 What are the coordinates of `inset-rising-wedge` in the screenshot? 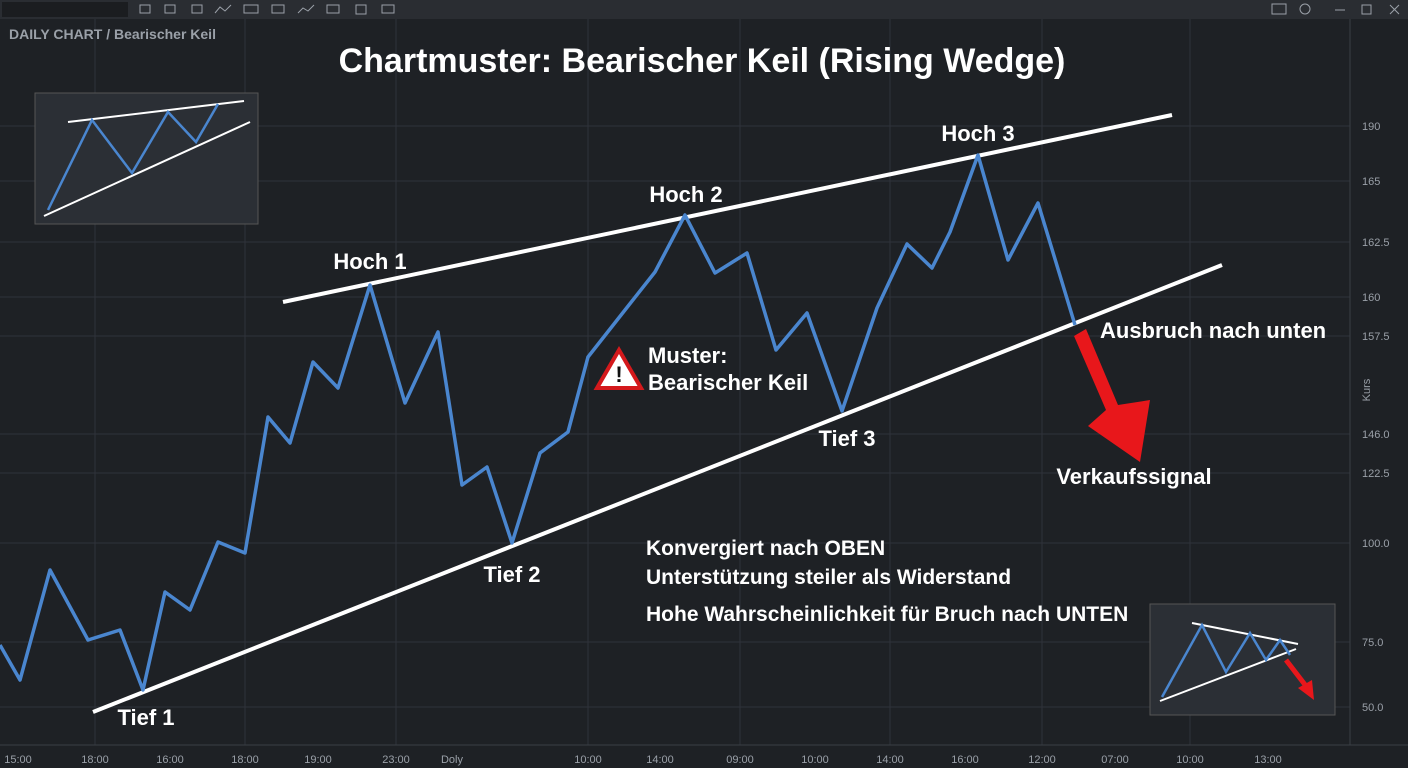 It's located at (146, 158).